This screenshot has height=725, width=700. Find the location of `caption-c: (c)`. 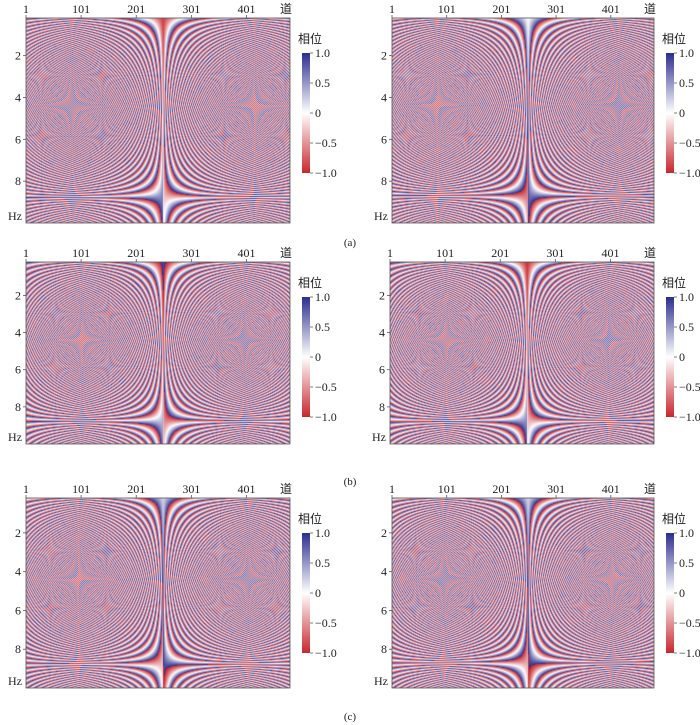

caption-c: (c) is located at coordinates (350, 717).